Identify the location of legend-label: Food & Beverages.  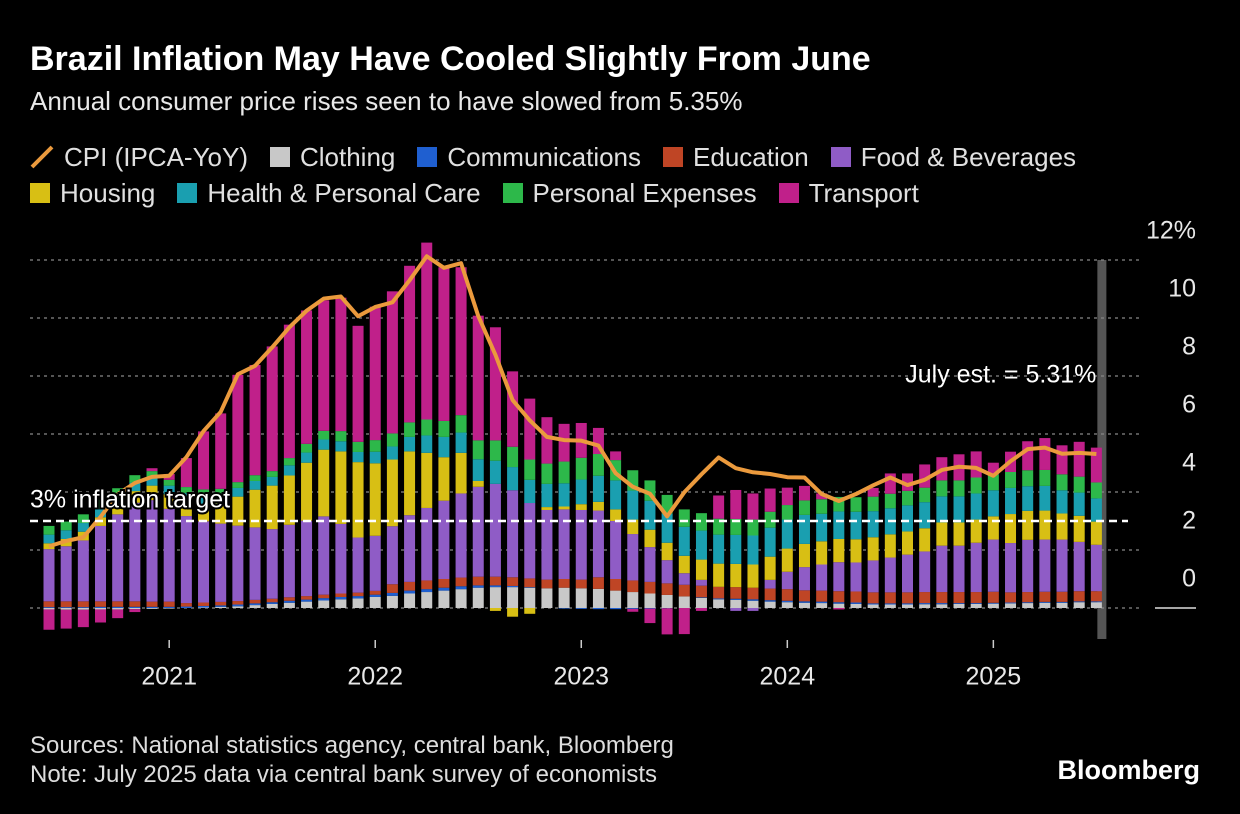
(968, 156).